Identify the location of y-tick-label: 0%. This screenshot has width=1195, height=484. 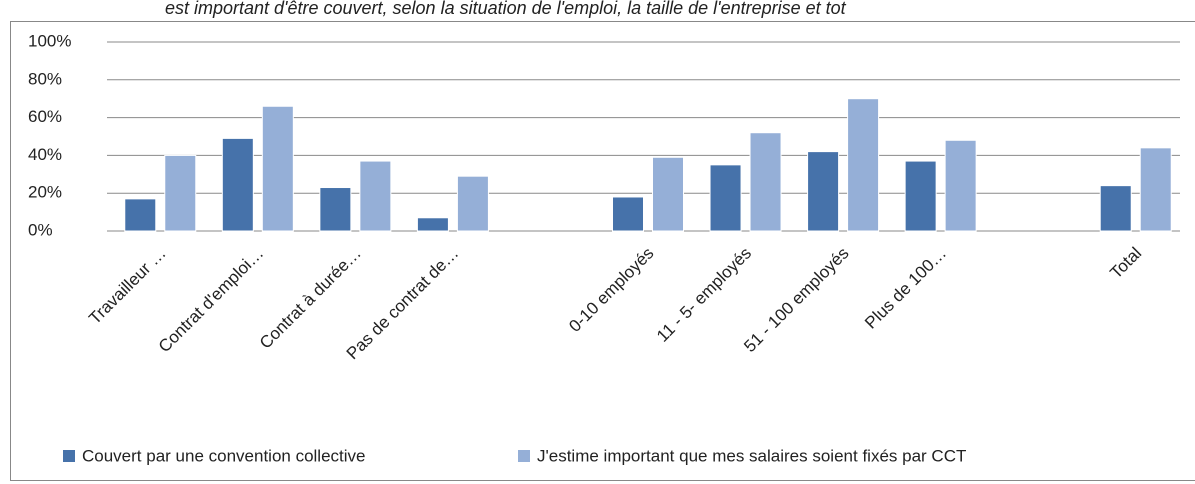
(40, 229).